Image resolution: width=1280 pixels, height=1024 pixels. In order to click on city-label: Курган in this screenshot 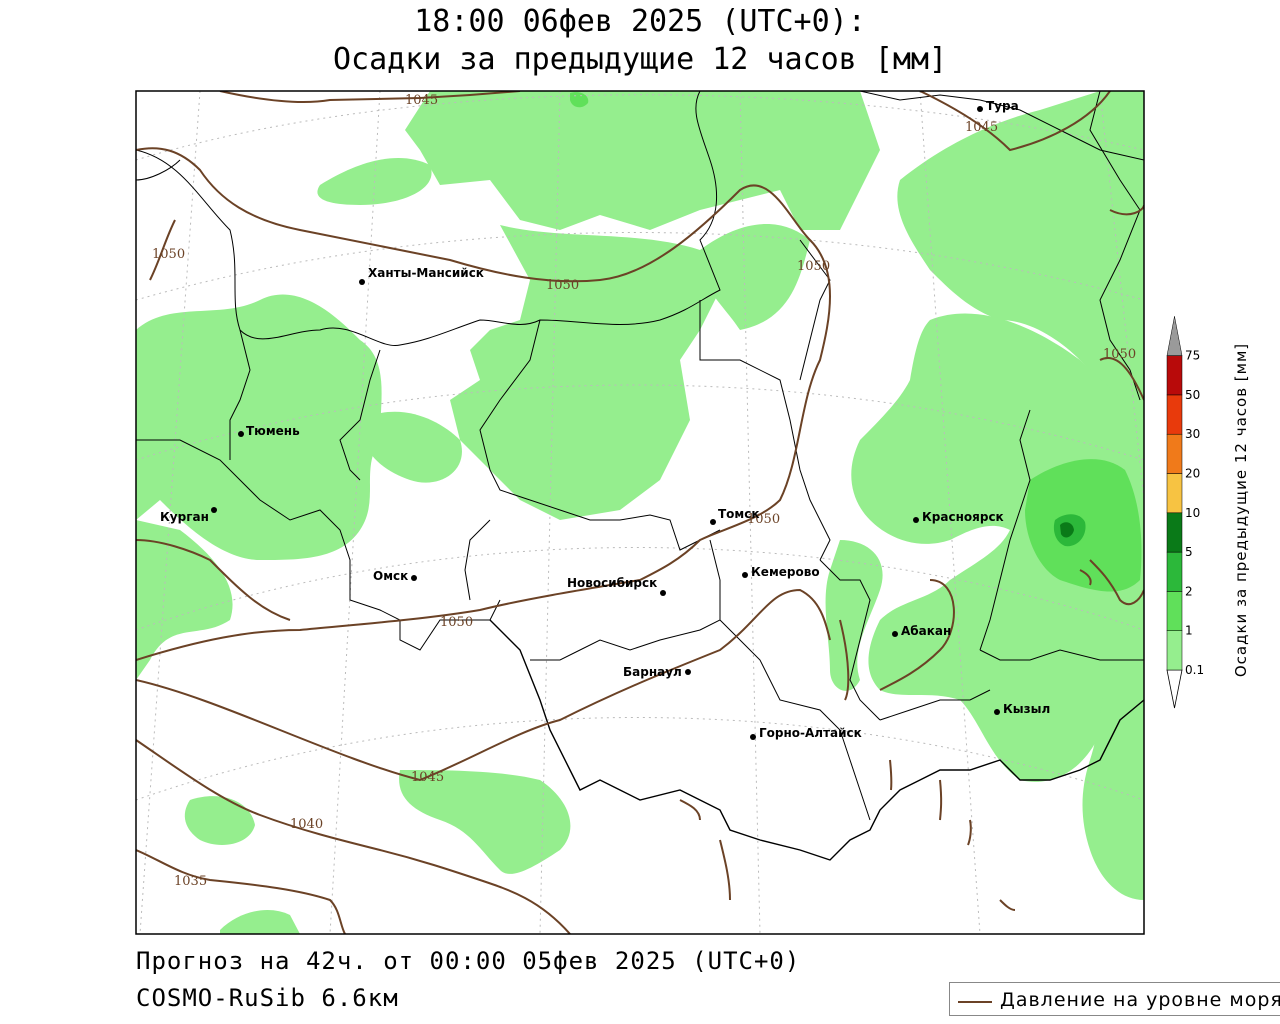, I will do `click(184, 517)`.